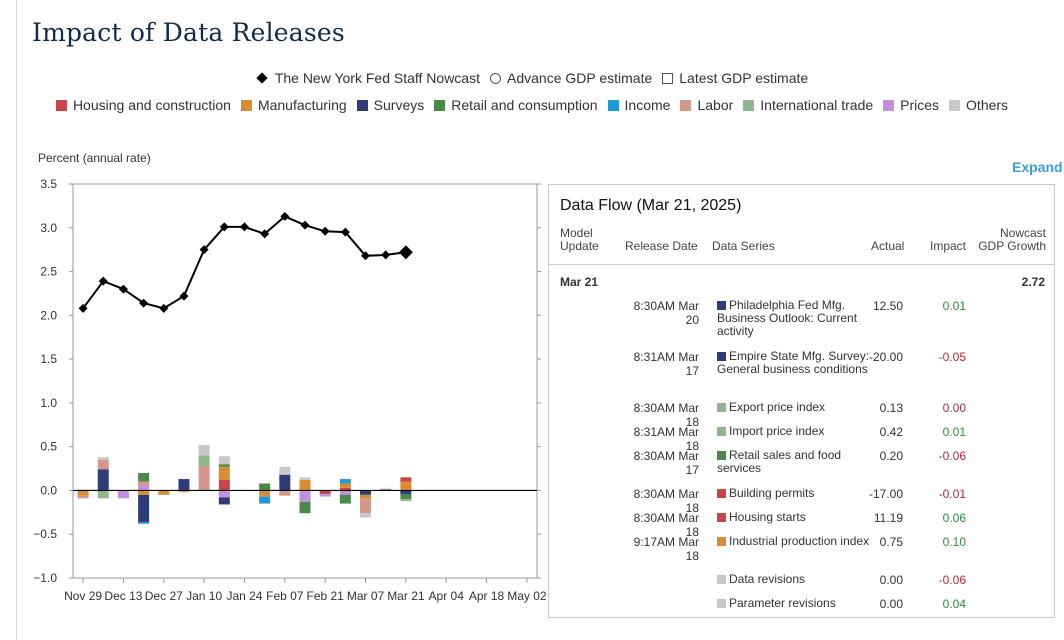  What do you see at coordinates (45, 578) in the screenshot?
I see `y-tick-label: −1.0` at bounding box center [45, 578].